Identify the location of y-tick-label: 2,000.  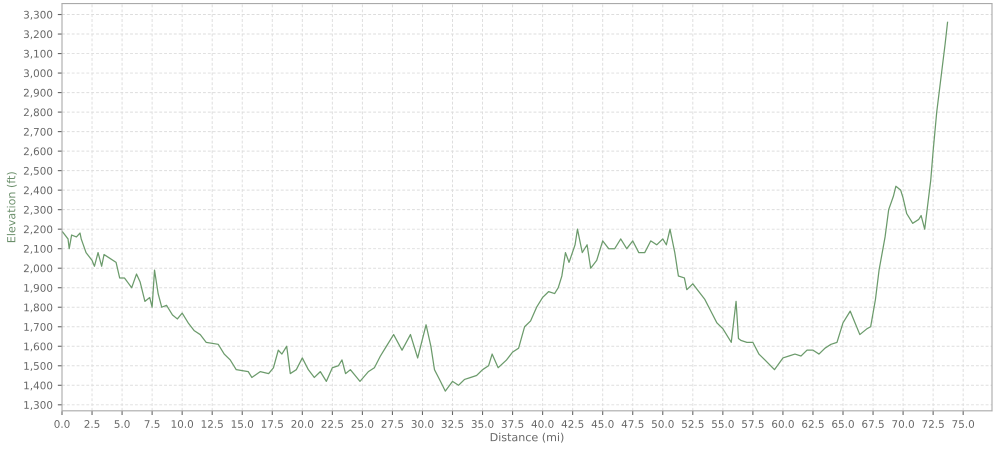
(38, 269).